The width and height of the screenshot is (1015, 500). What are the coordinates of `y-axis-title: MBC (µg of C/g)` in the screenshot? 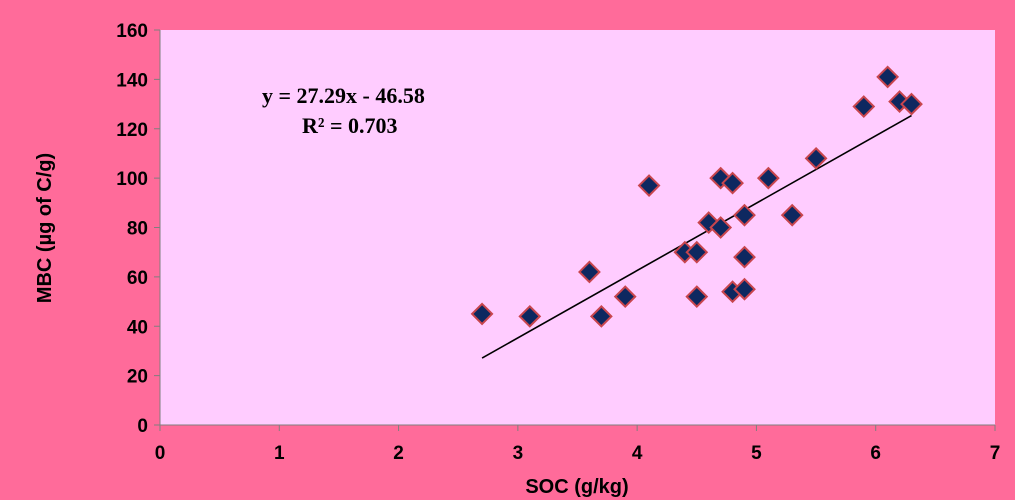 It's located at (45, 228).